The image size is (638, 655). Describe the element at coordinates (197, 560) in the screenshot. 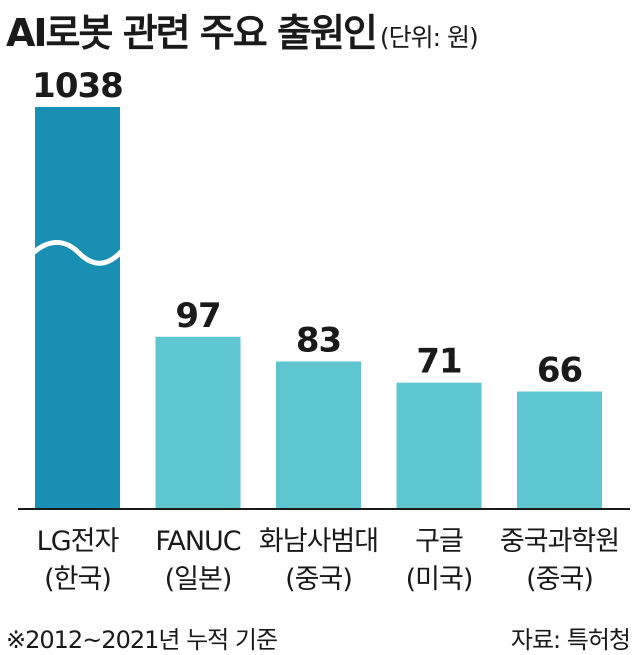

I see `category-label-1: FANUC (일본)` at that location.